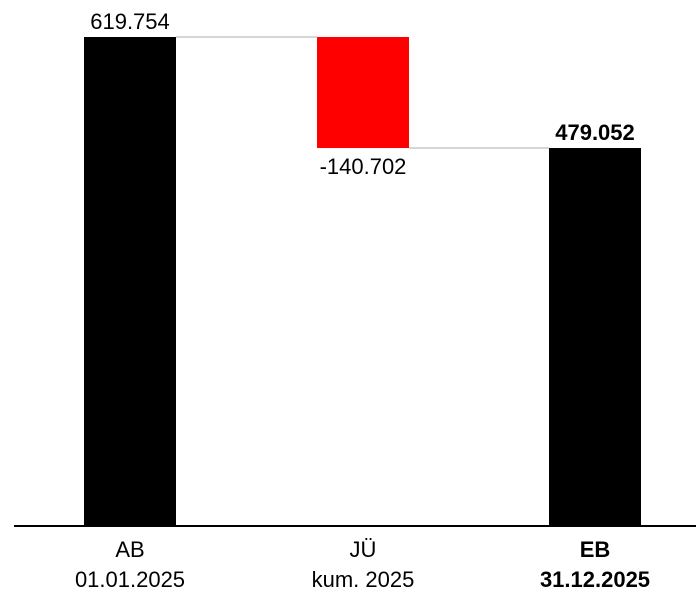 The image size is (696, 595). I want to click on connector-lines, so click(362, 92).